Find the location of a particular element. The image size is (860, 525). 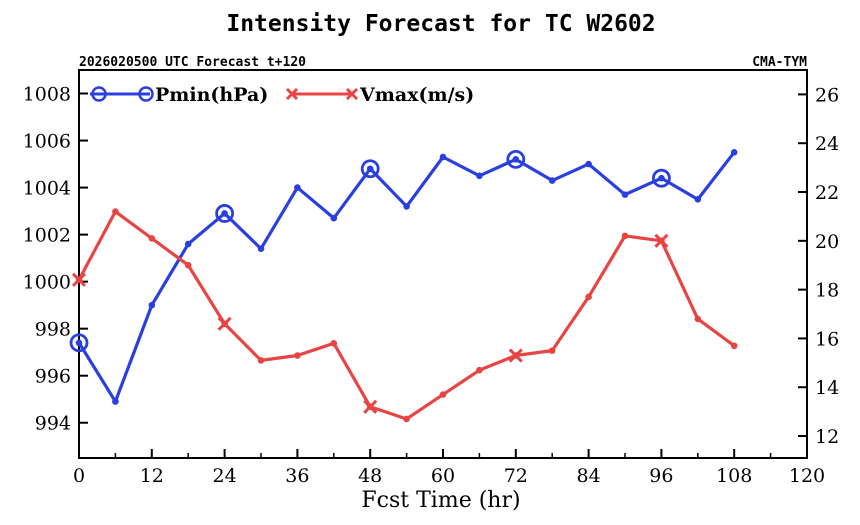

x-tick-label: 72 is located at coordinates (516, 476).